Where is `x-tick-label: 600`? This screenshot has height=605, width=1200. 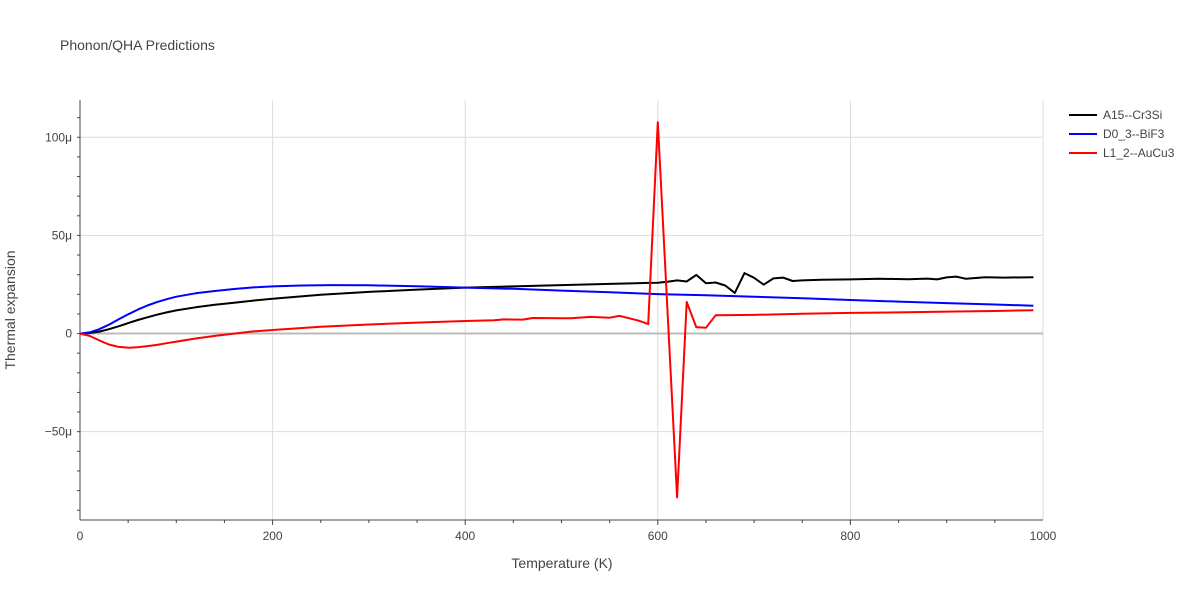
x-tick-label: 600 is located at coordinates (658, 536).